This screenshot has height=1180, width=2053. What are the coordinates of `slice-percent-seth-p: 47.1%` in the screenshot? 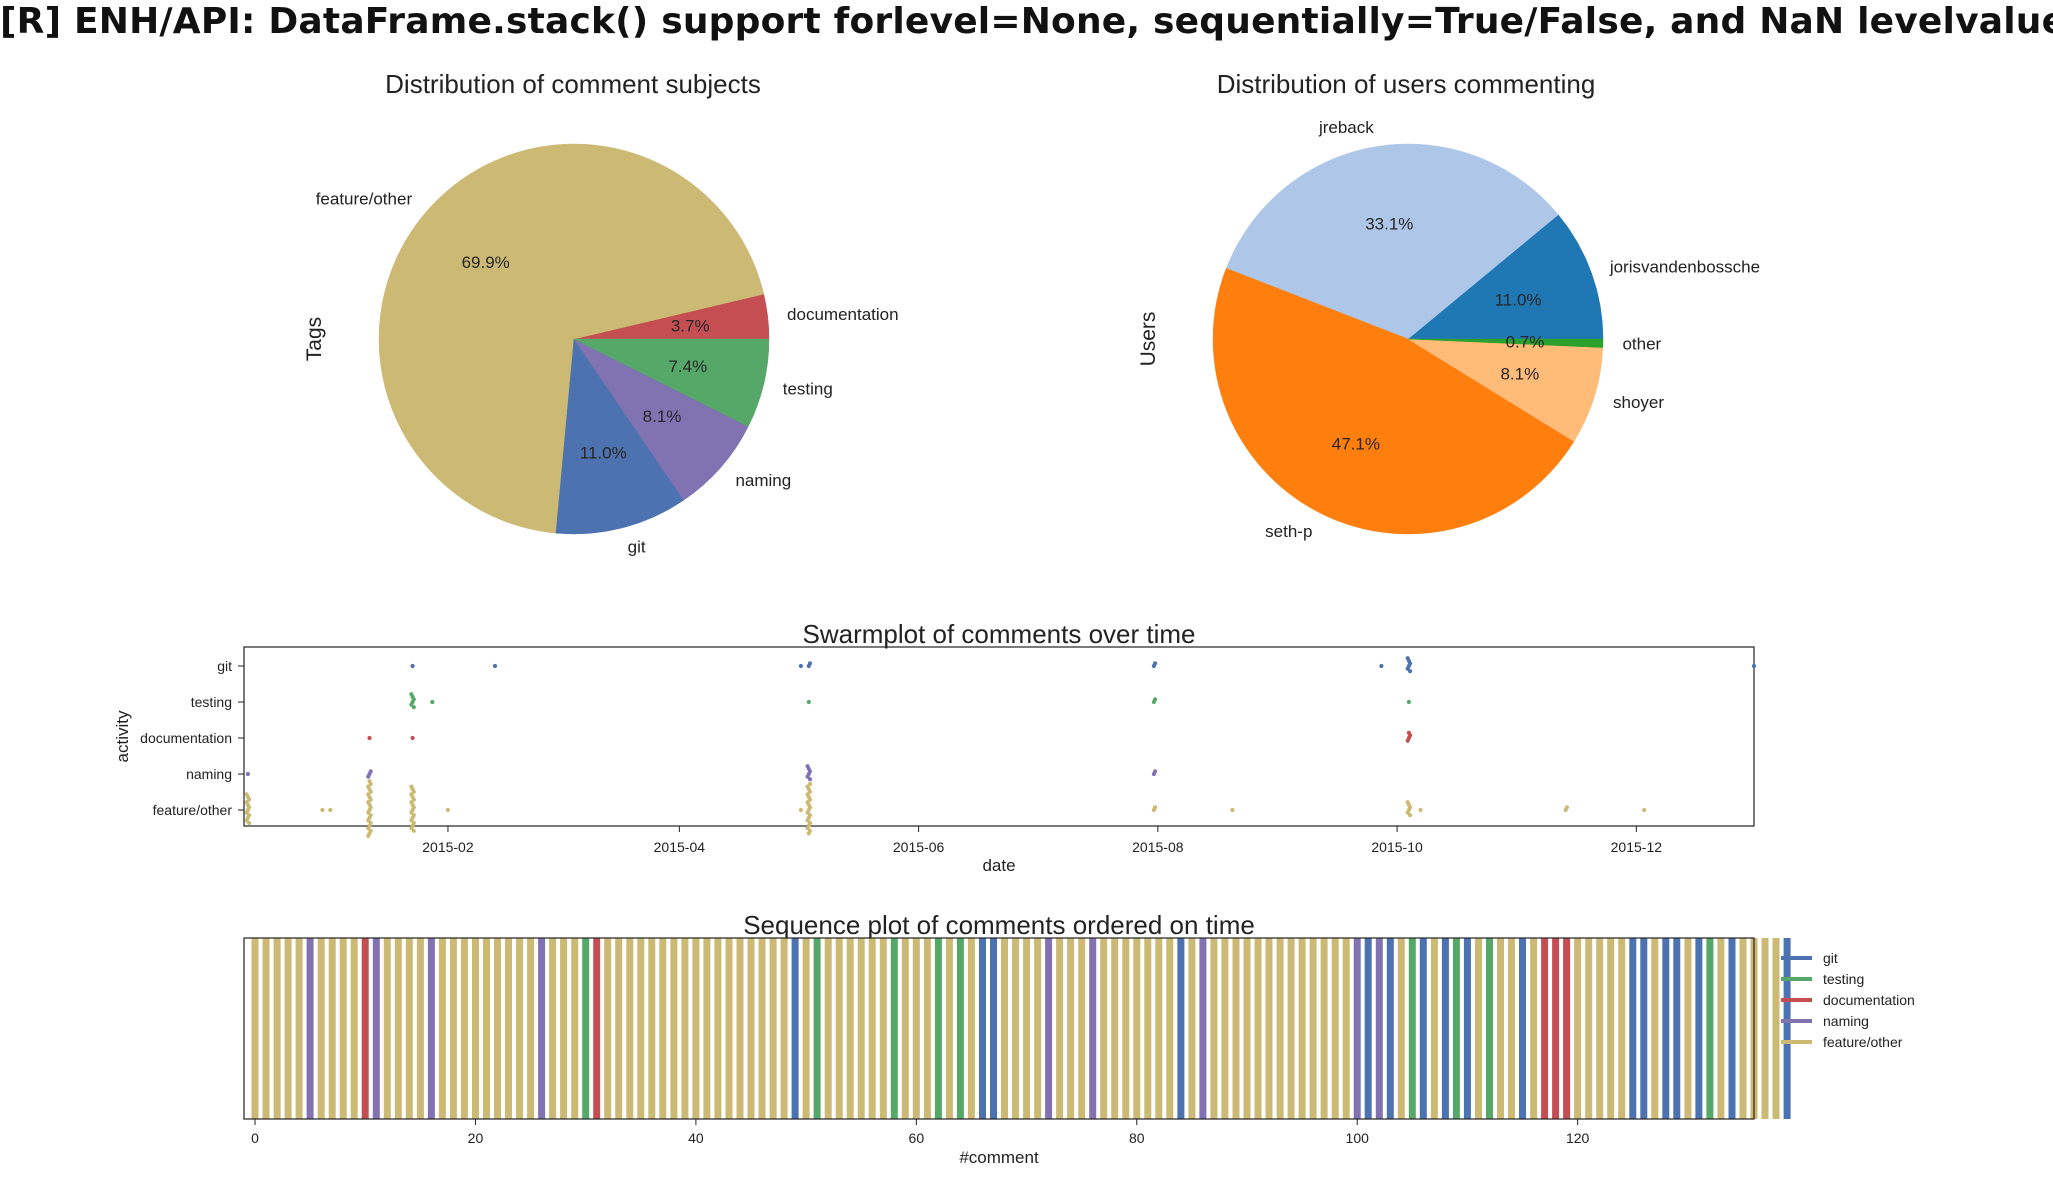 It's located at (1356, 444).